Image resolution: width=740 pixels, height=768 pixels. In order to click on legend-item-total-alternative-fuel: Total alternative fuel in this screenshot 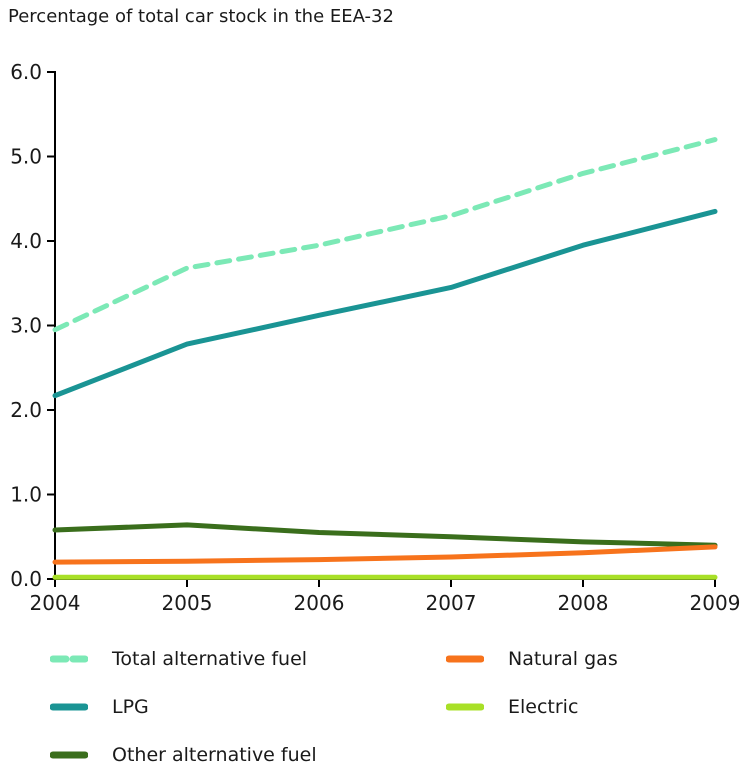, I will do `click(178, 659)`.